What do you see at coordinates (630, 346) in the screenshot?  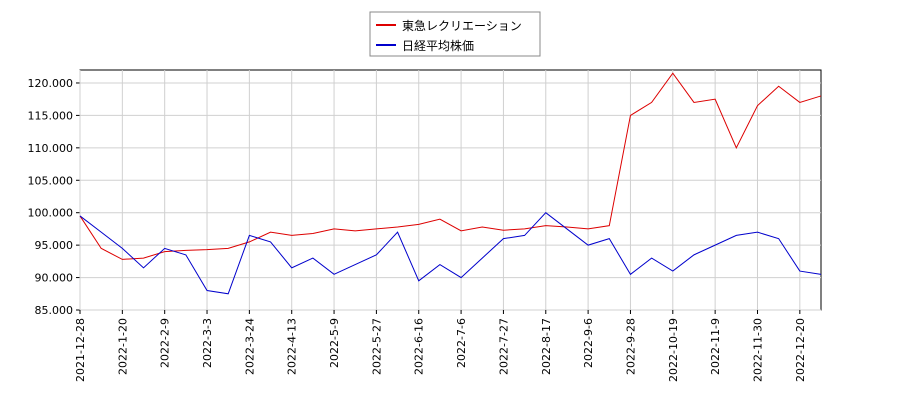 I see `x-tick-label: 2022-9-28` at bounding box center [630, 346].